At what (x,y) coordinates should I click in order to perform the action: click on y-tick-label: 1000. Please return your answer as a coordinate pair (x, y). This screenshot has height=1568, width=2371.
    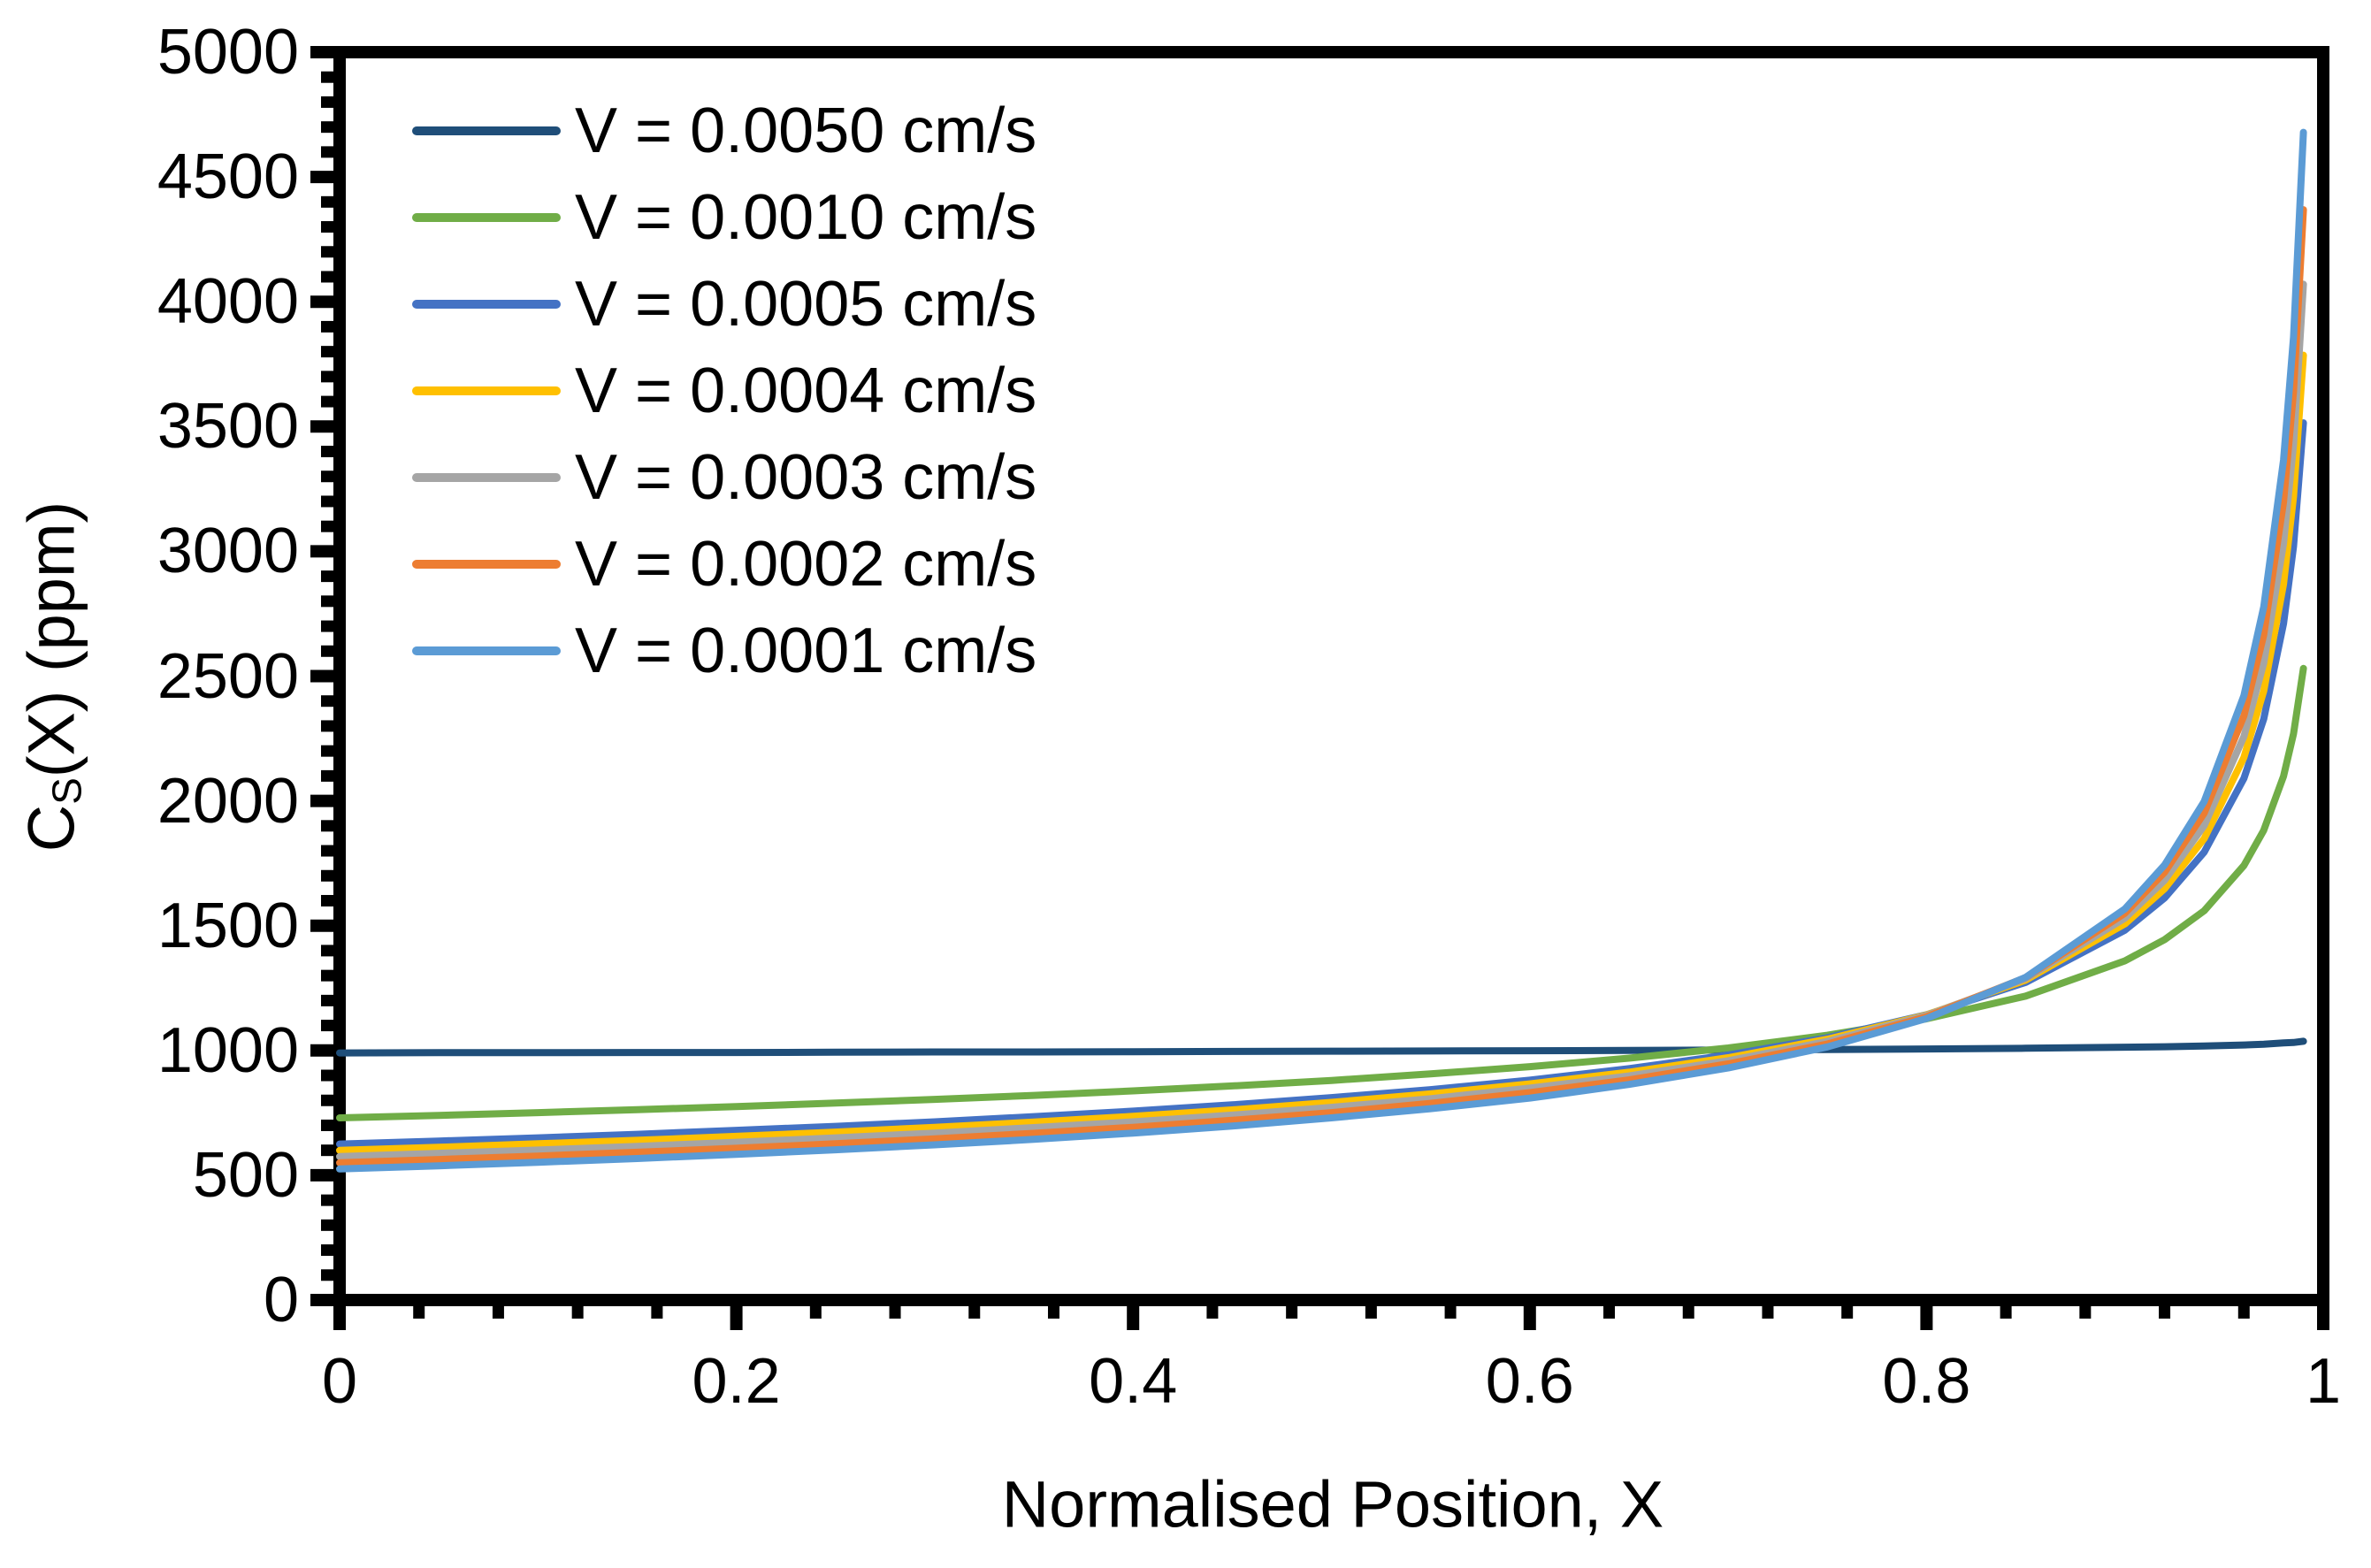
    Looking at the image, I should click on (228, 1050).